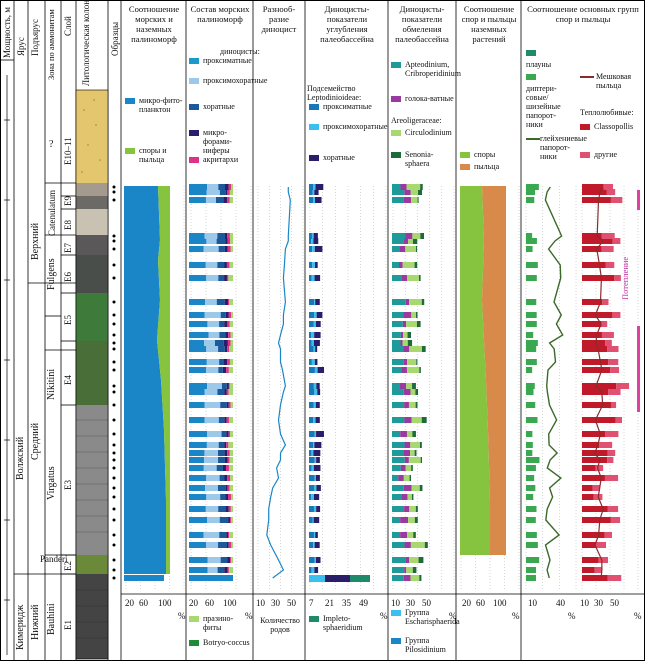 The height and width of the screenshot is (661, 645). What do you see at coordinates (396, 613) in the screenshot?
I see `legend-swatch-escharisphaerida` at bounding box center [396, 613].